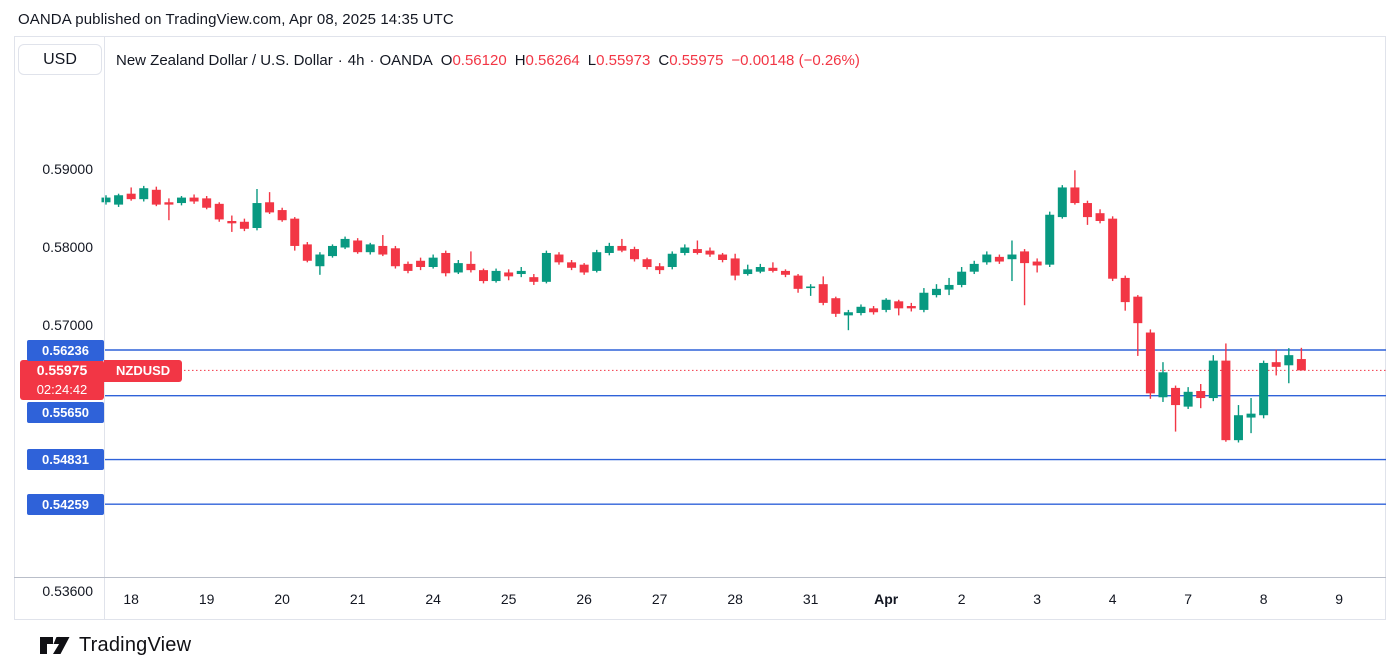 Image resolution: width=1400 pixels, height=668 pixels. What do you see at coordinates (62, 389) in the screenshot?
I see `bar-countdown: 02:24:42` at bounding box center [62, 389].